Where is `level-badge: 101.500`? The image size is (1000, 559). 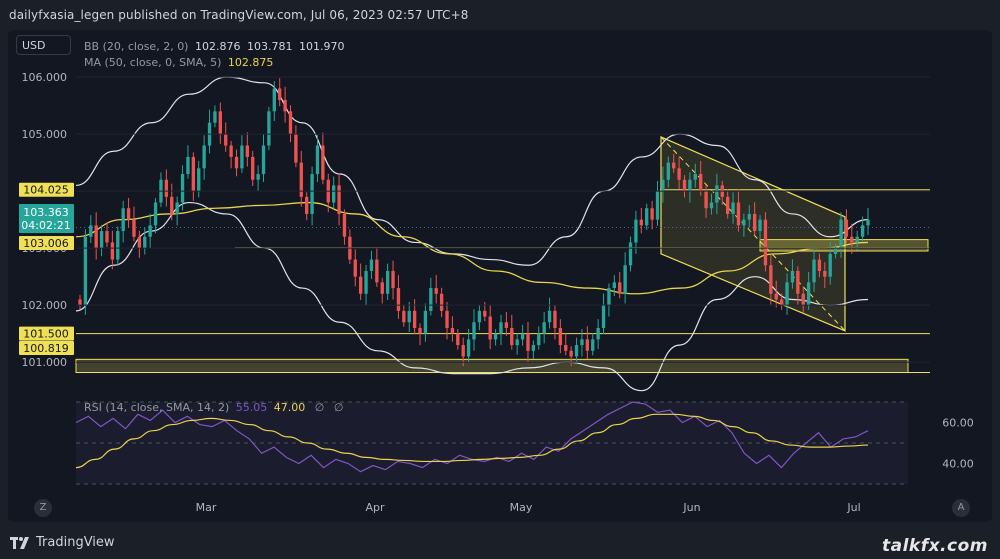 level-badge: 101.500 is located at coordinates (46, 333).